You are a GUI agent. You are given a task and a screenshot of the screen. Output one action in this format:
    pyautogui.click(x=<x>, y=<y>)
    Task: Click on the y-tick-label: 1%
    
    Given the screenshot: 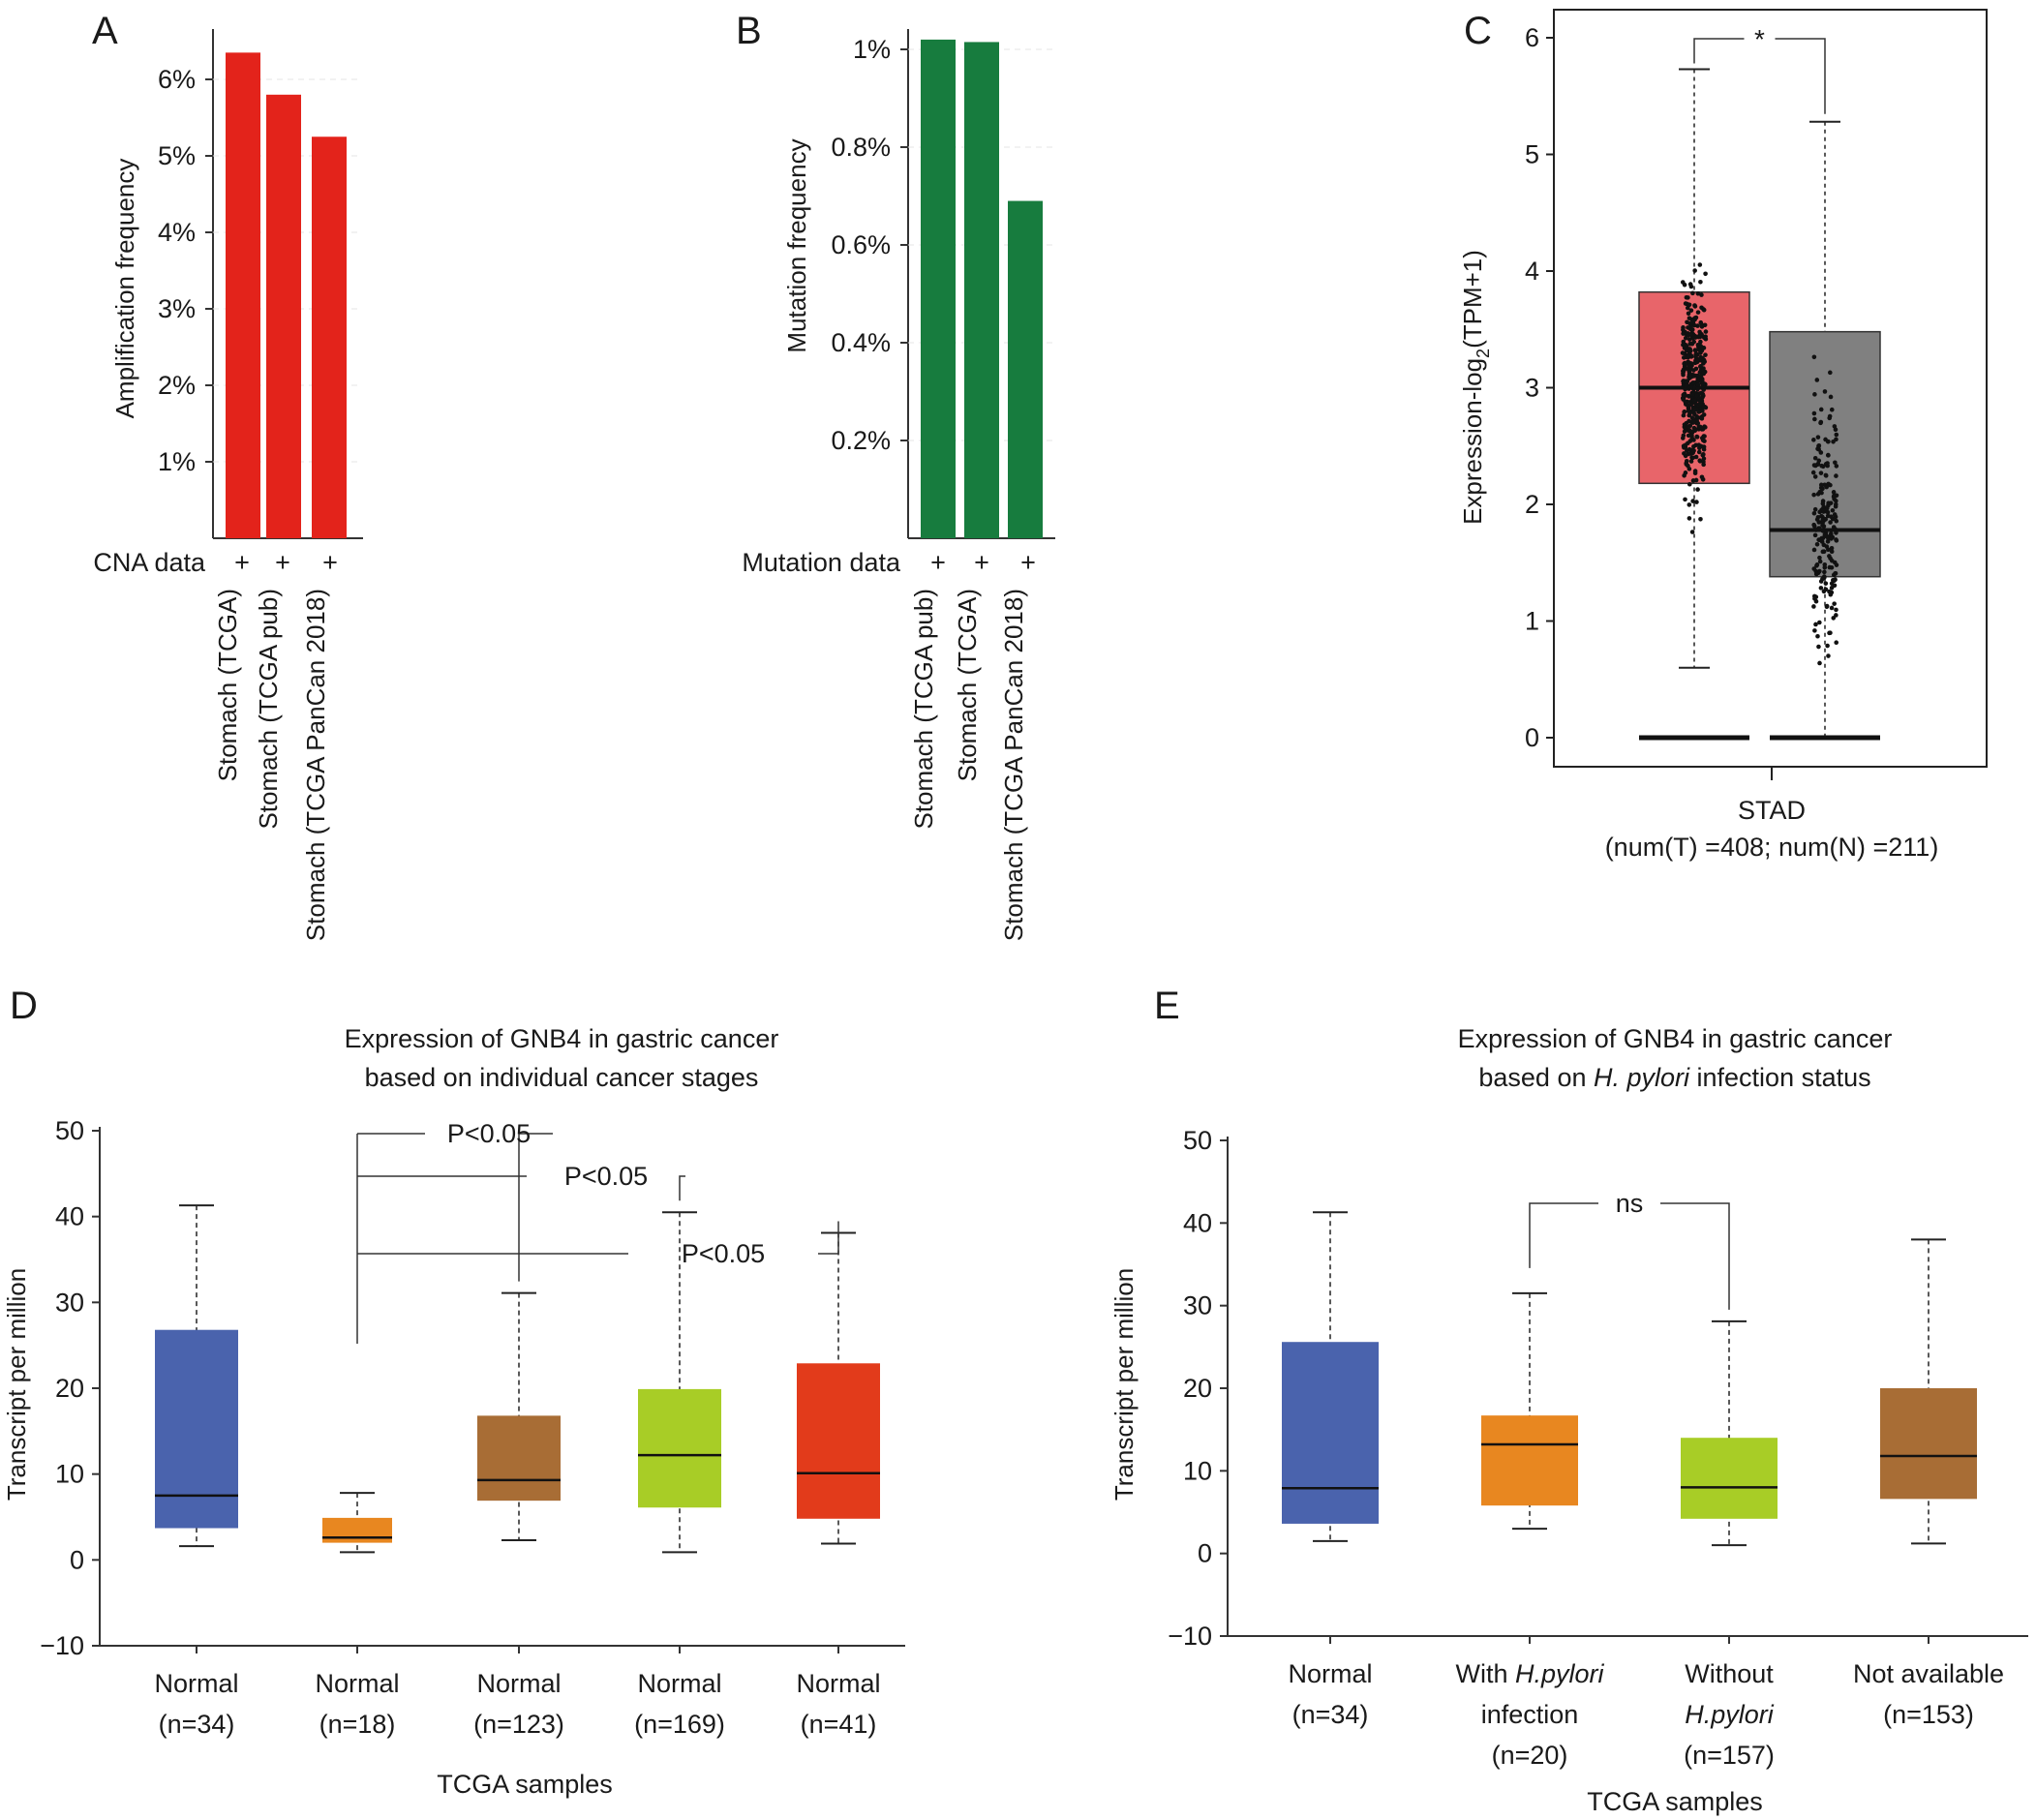 What is the action you would take?
    pyautogui.click(x=177, y=462)
    